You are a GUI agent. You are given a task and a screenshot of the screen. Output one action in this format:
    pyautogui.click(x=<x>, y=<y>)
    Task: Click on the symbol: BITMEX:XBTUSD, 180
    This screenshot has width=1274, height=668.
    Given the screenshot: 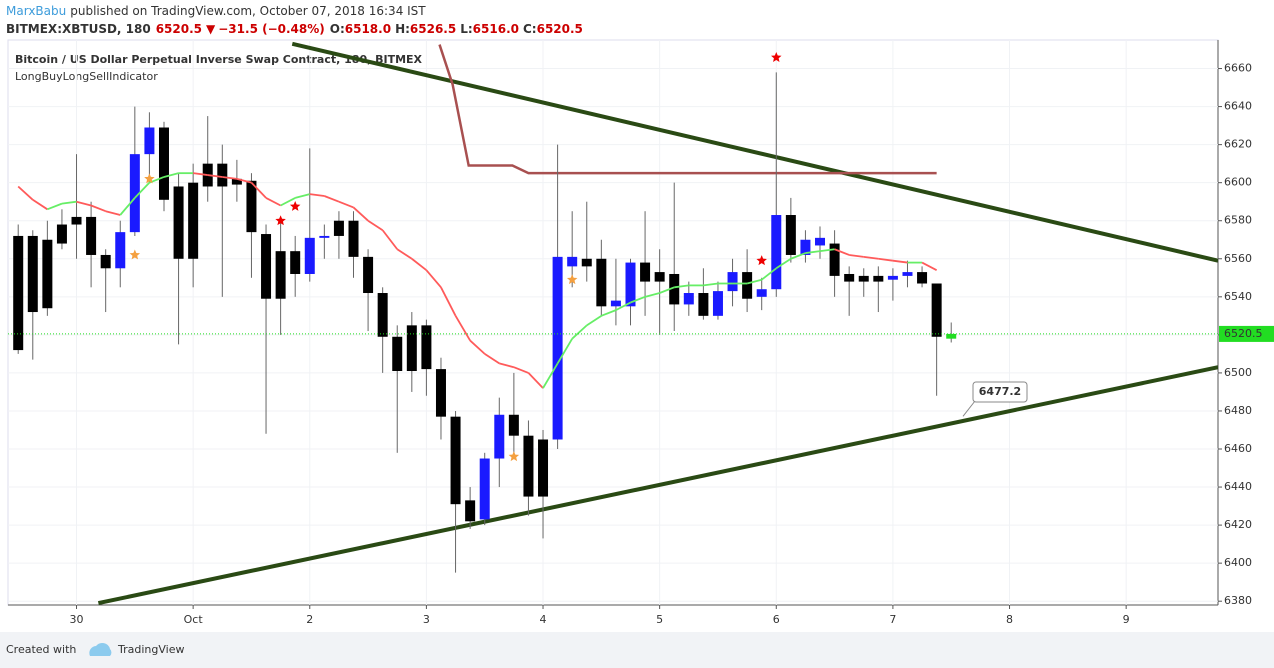 What is the action you would take?
    pyautogui.click(x=78, y=29)
    